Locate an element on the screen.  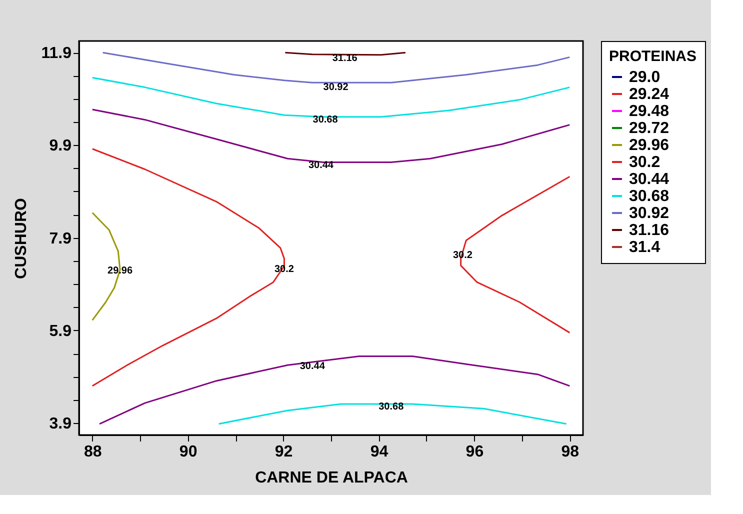
annotation: 31.16 is located at coordinates (345, 58).